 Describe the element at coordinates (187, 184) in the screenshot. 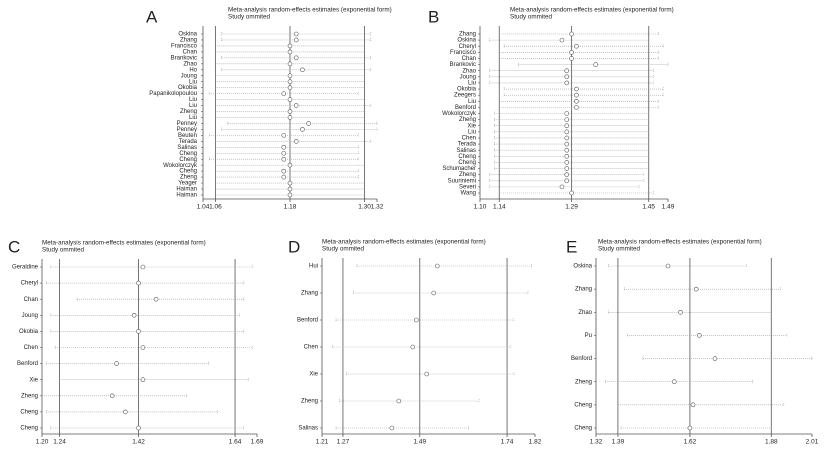

I see `study-name: Yeager` at that location.